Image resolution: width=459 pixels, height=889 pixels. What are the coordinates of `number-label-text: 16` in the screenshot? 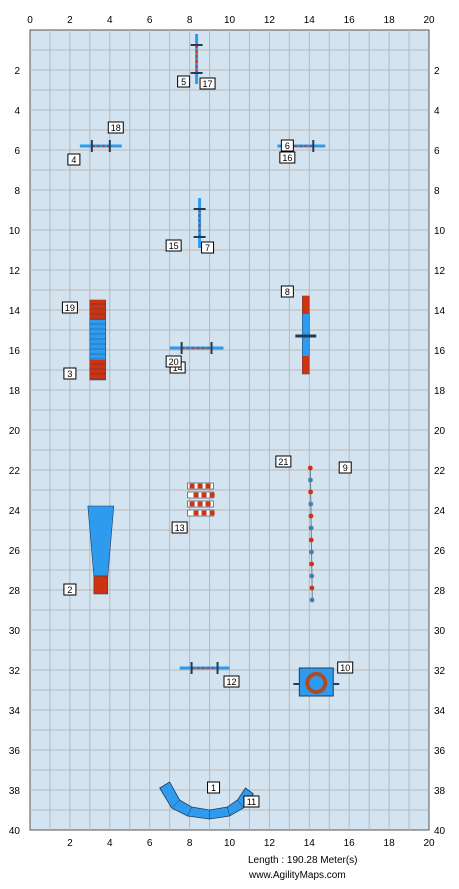 It's located at (287, 158).